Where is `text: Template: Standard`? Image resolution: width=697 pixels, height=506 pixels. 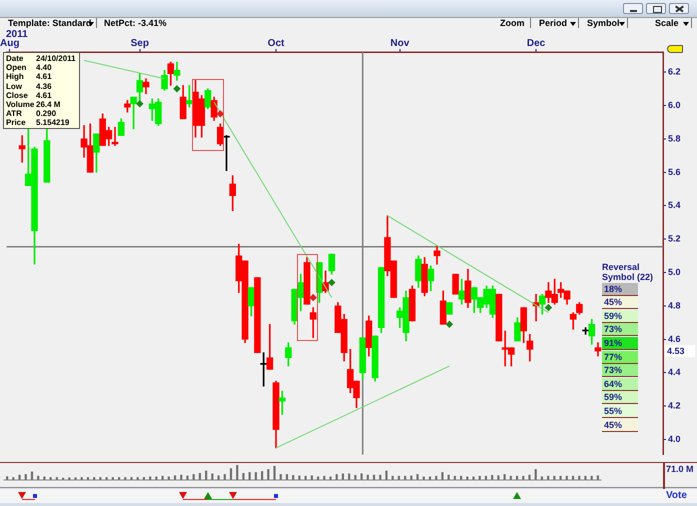 text: Template: Standard is located at coordinates (50, 23).